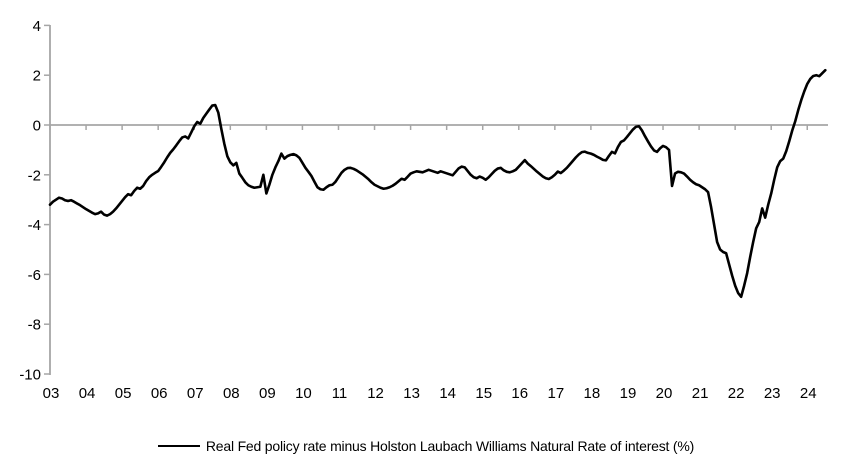  I want to click on x-tick-label: 23, so click(772, 393).